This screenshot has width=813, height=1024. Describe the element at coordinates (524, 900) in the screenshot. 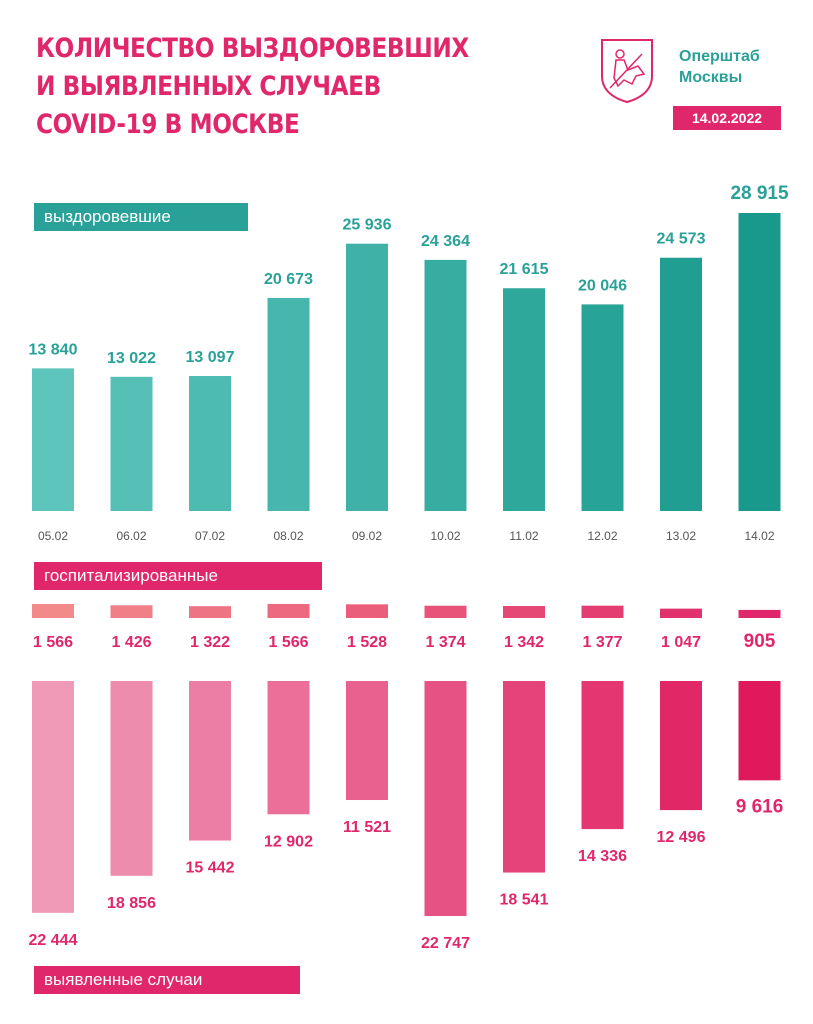

I see `detected-value-label: 18 541` at that location.